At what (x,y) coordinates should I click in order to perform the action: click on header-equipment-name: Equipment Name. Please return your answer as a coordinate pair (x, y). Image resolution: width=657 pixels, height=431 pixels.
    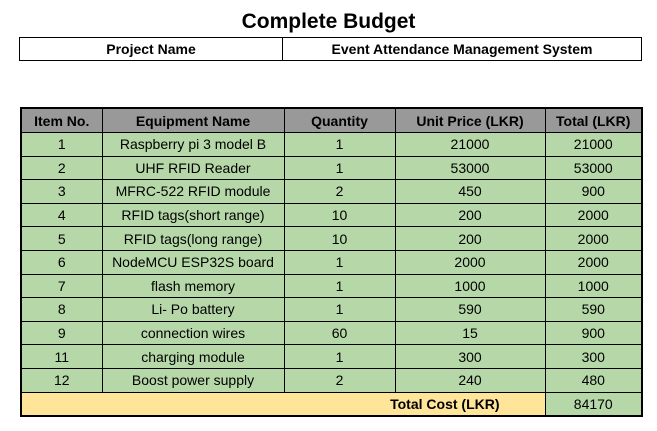
    Looking at the image, I should click on (193, 120).